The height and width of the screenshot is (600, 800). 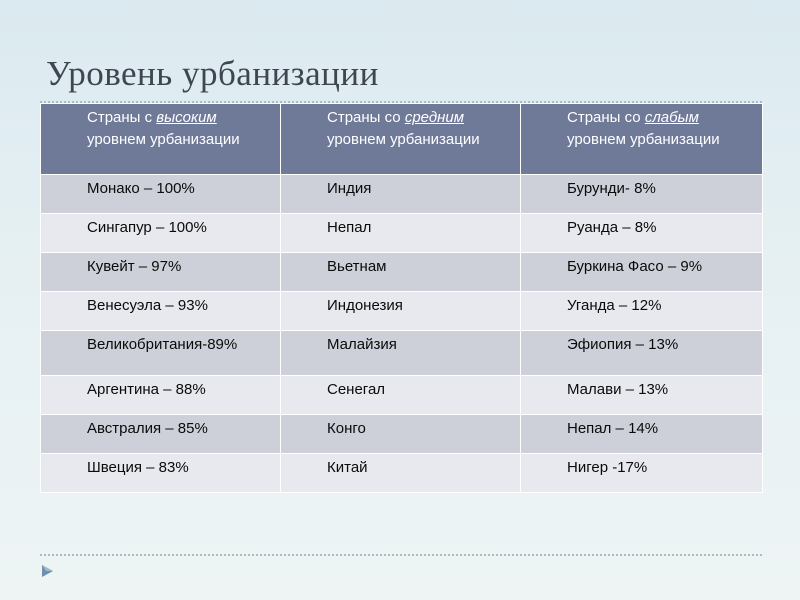 What do you see at coordinates (401, 102) in the screenshot?
I see `top-dotted-divider` at bounding box center [401, 102].